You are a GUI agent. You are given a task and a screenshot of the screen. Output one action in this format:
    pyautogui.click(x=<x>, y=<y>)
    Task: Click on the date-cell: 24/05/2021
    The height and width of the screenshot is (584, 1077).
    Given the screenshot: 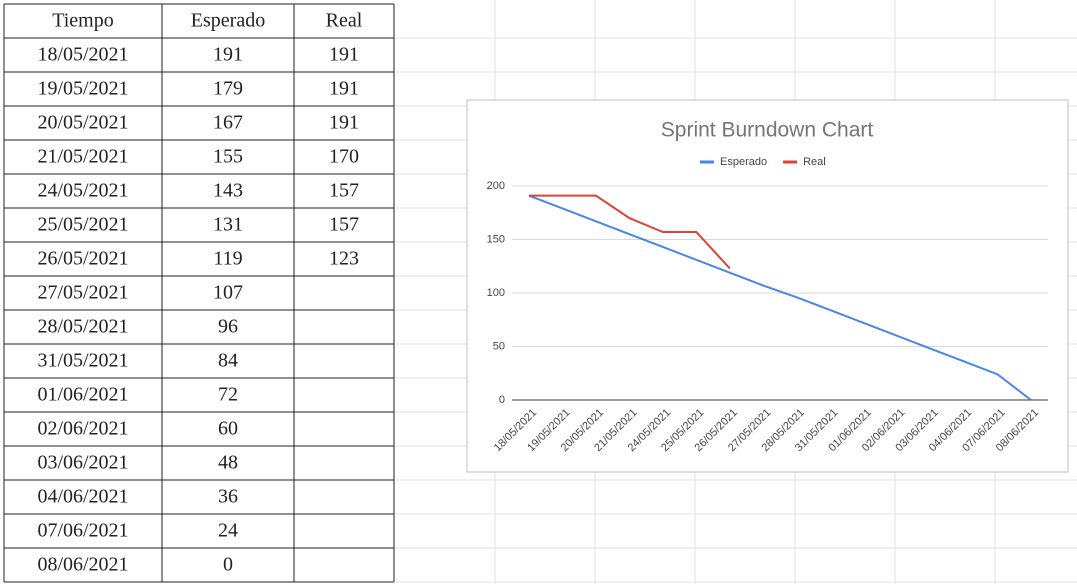 What is the action you would take?
    pyautogui.click(x=82, y=191)
    